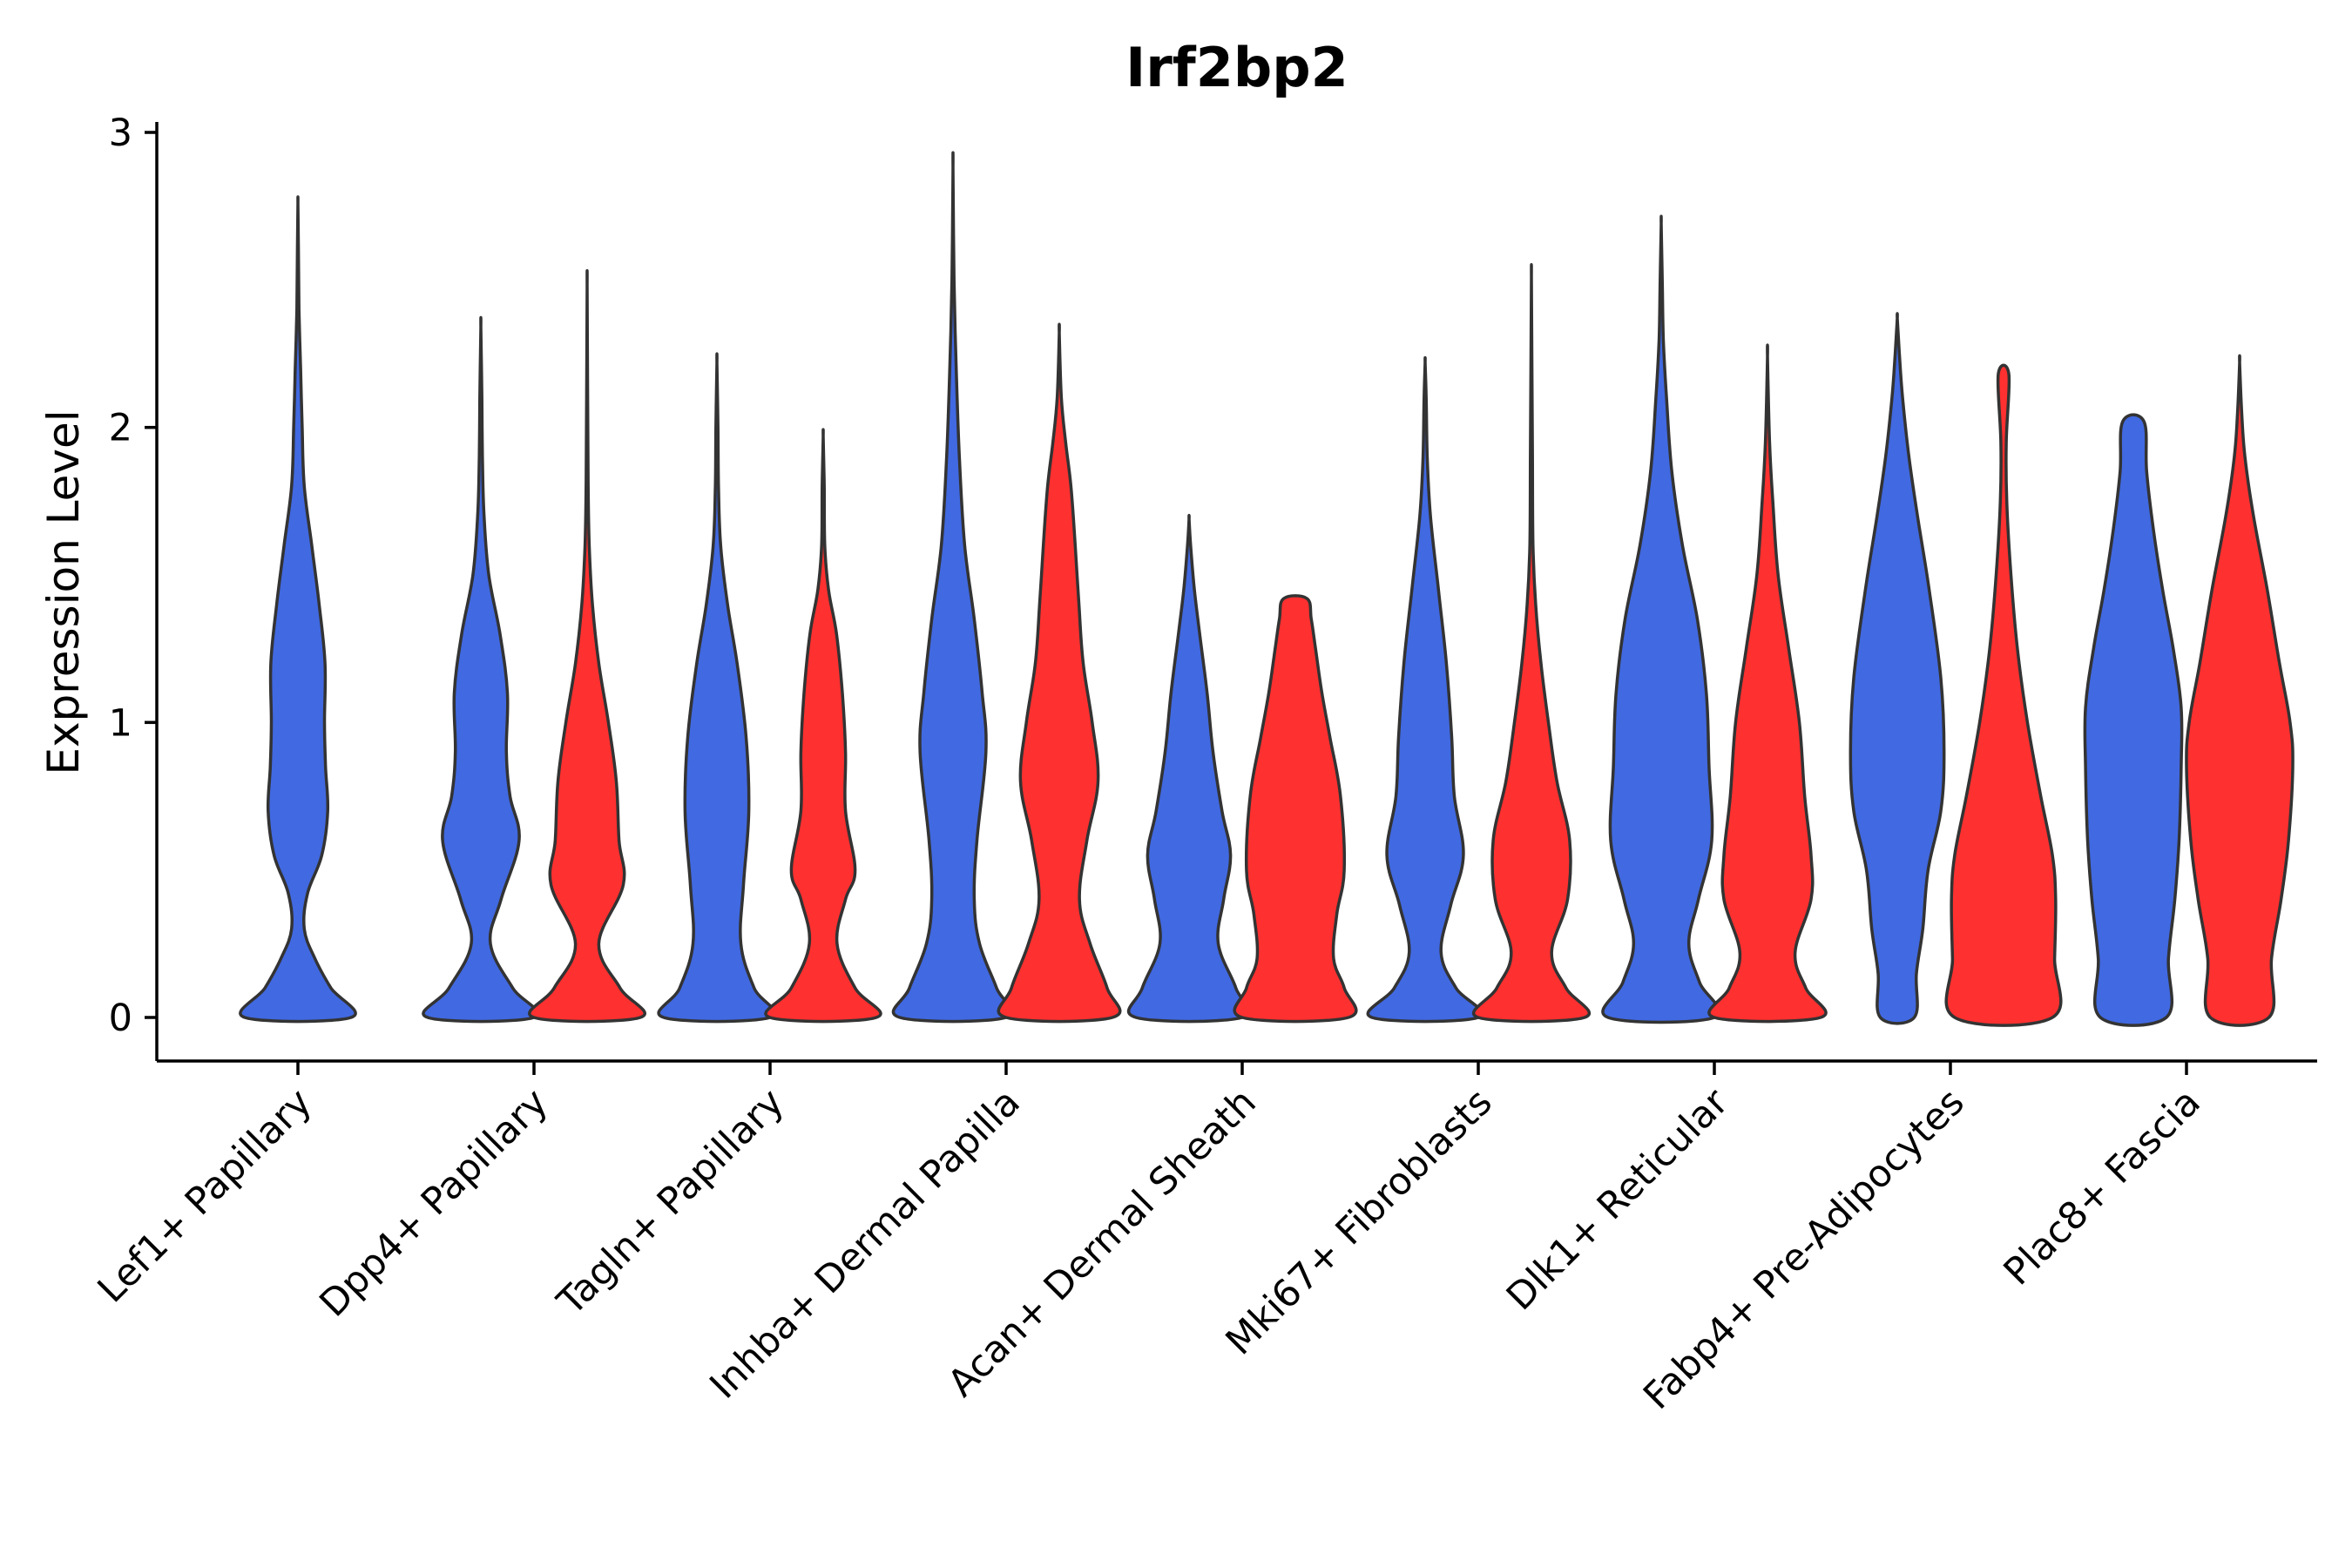 The height and width of the screenshot is (1568, 2352). Describe the element at coordinates (434, 1202) in the screenshot. I see `x-tick-label: Dpp4+ Papillary` at that location.